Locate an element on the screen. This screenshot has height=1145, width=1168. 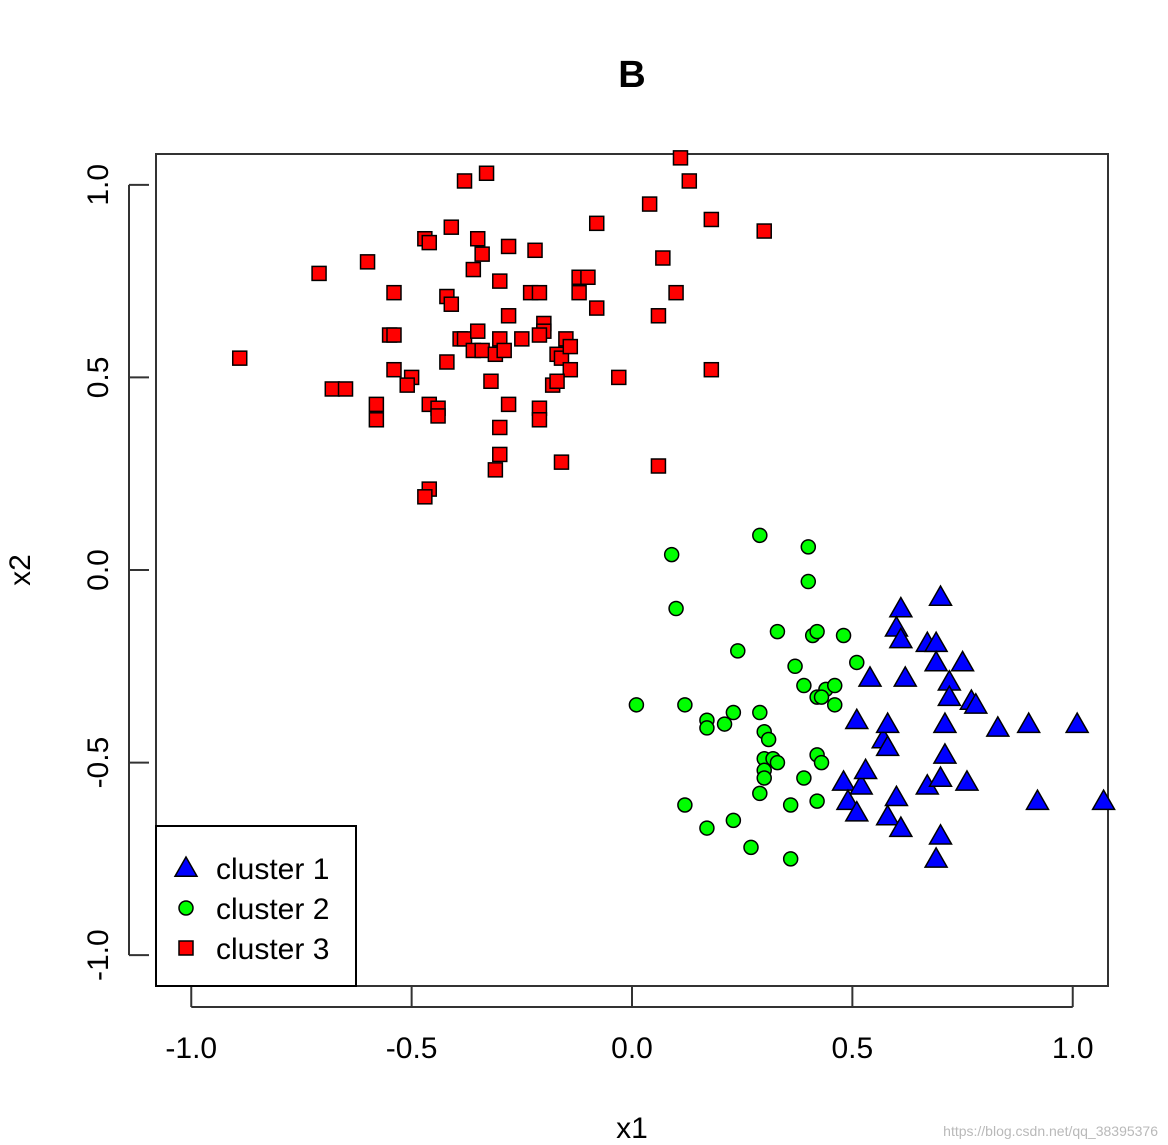
x-tick-label: -1.0 is located at coordinates (191, 1048).